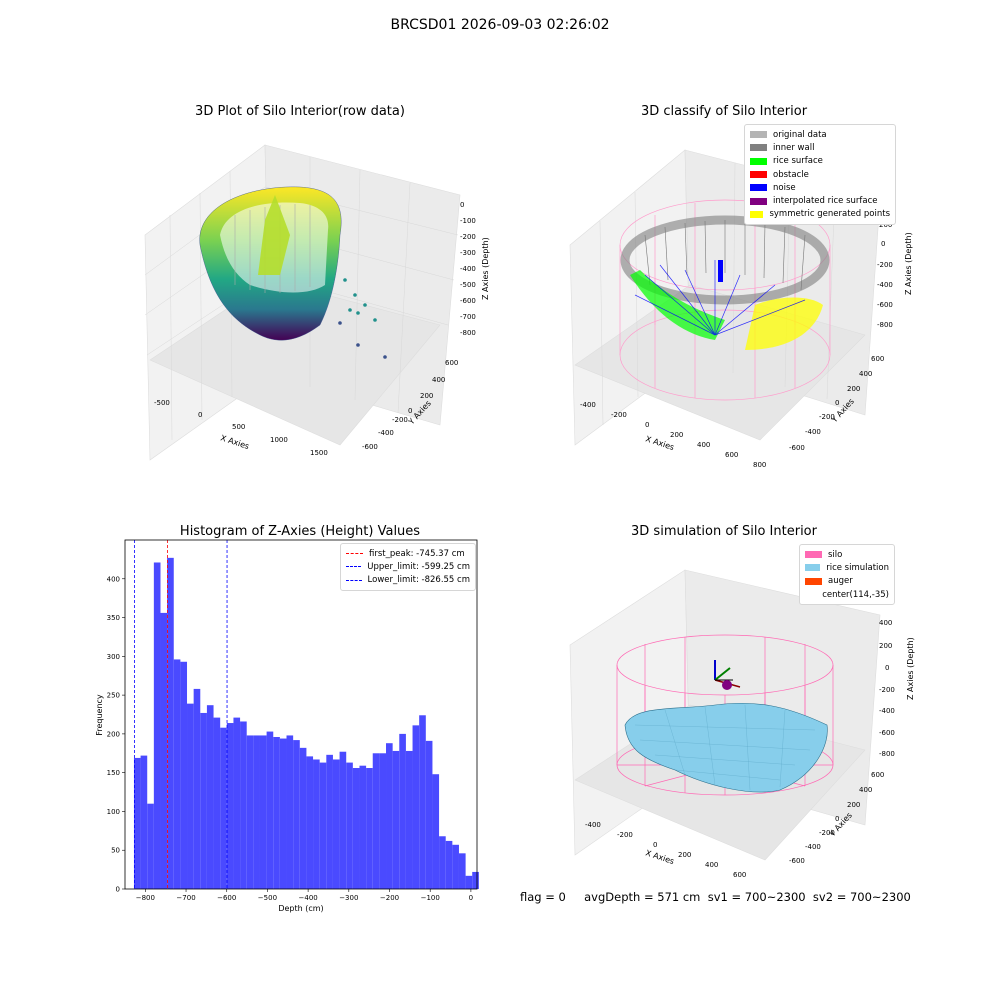 This screenshot has height=1000, width=1000. What do you see at coordinates (113, 579) in the screenshot?
I see `y-tick-label: 400` at bounding box center [113, 579].